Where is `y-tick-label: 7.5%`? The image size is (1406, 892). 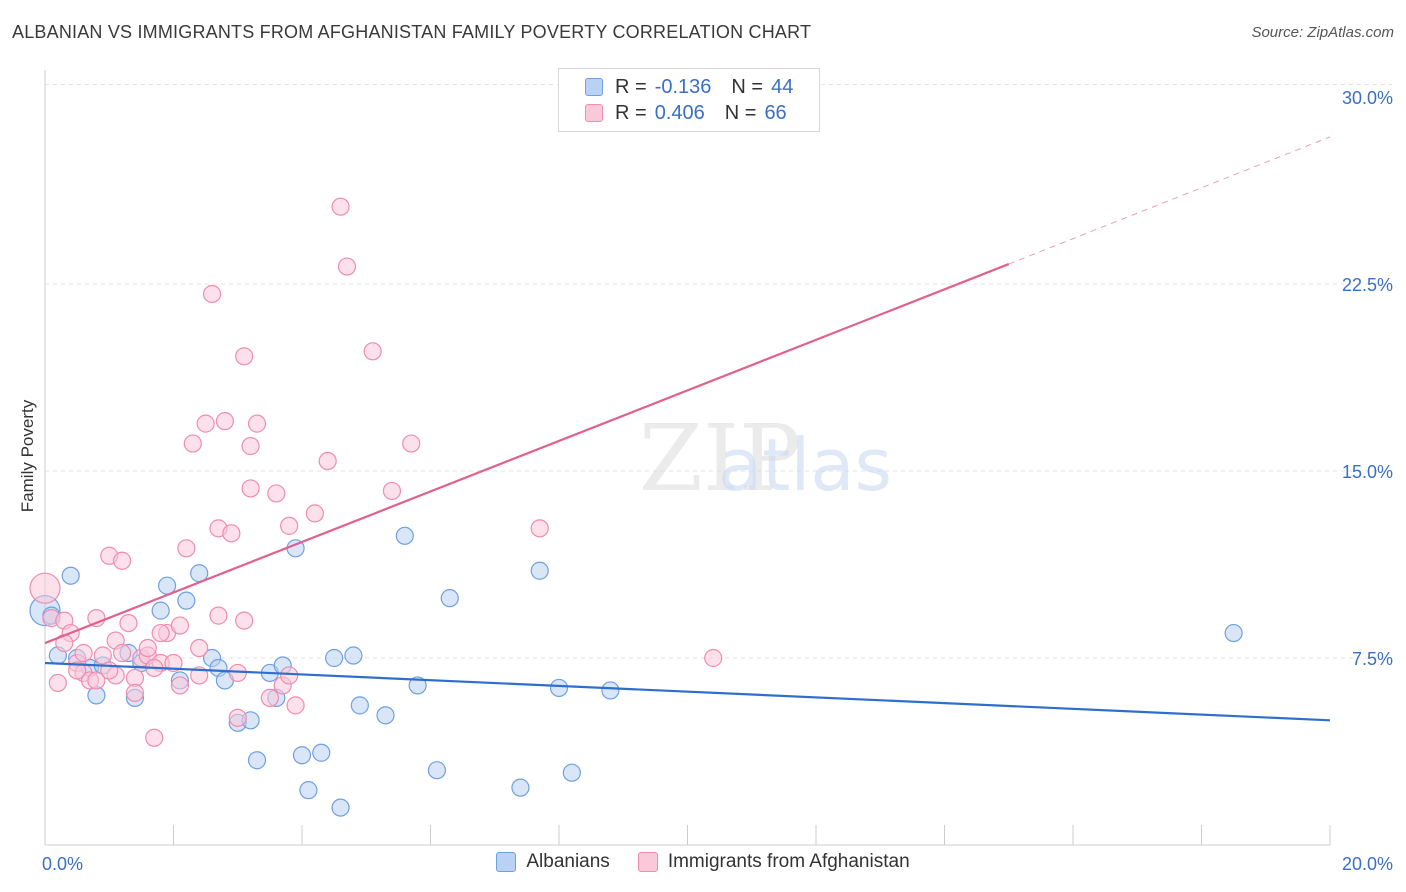 y-tick-label: 7.5% is located at coordinates (1372, 659).